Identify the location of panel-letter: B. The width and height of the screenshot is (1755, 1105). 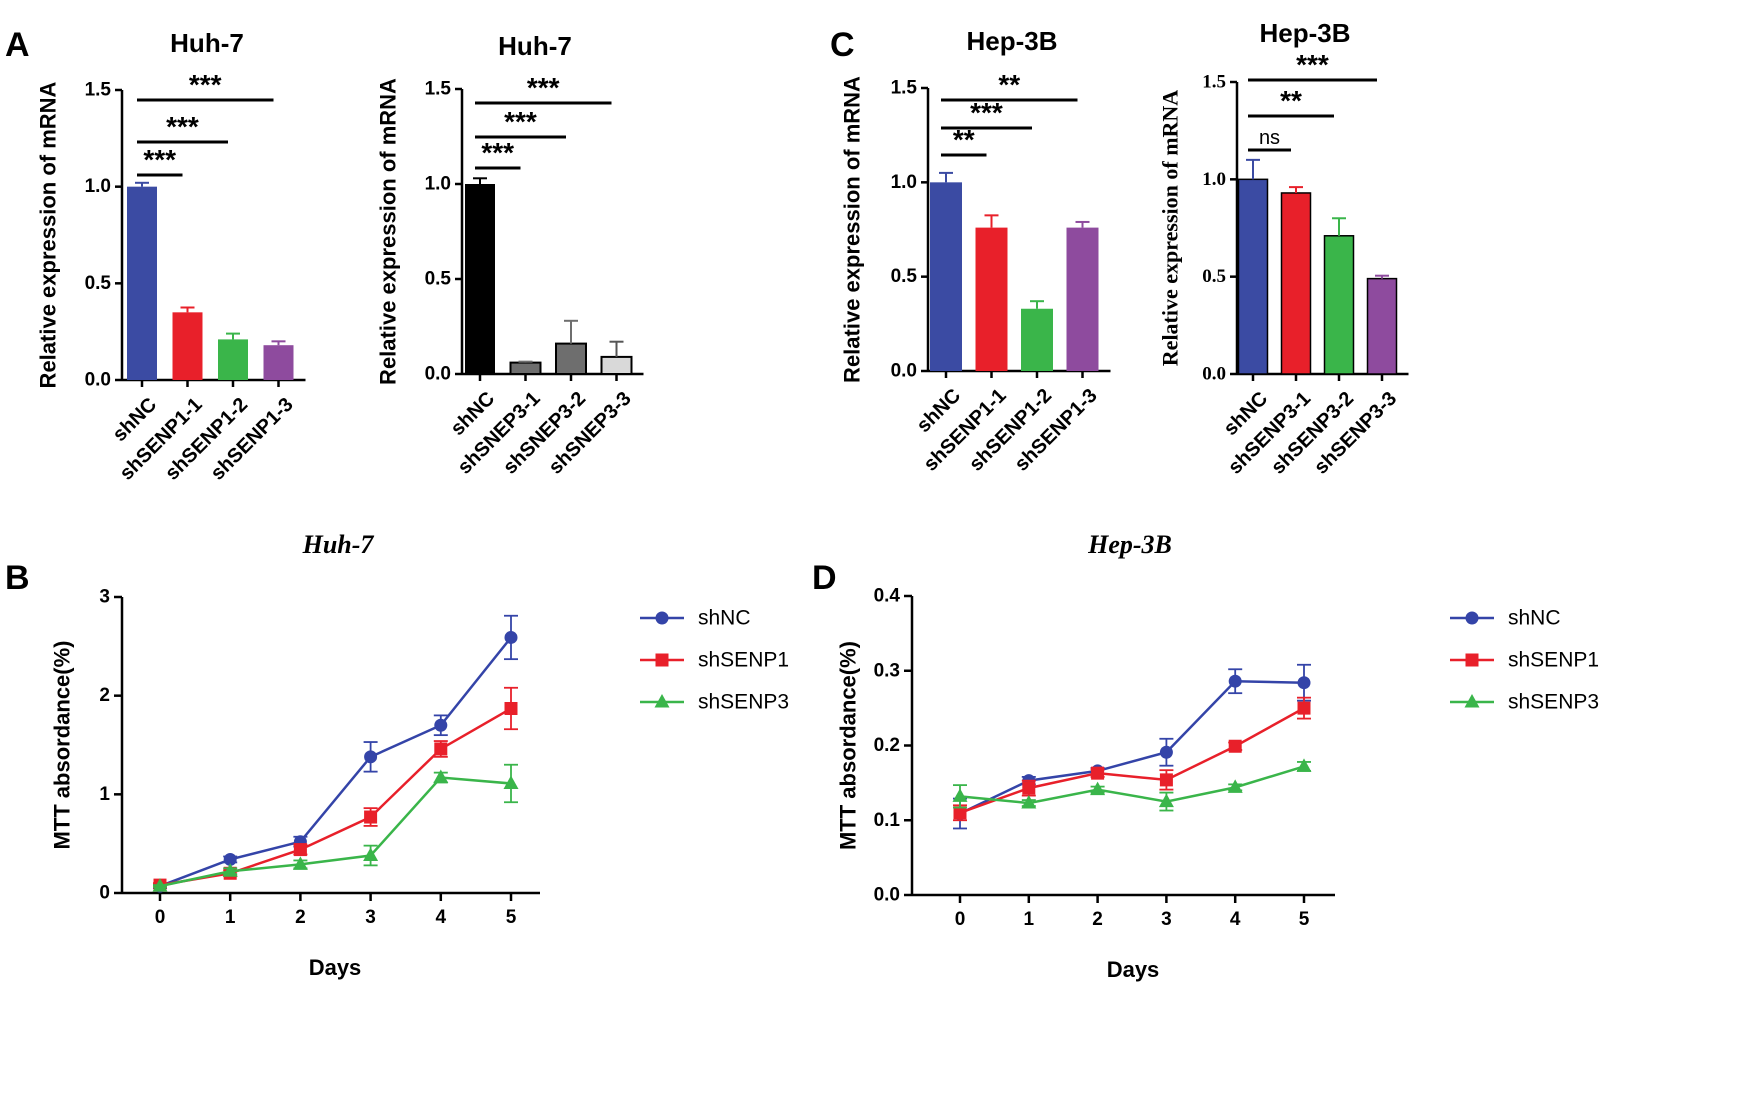
(17, 578).